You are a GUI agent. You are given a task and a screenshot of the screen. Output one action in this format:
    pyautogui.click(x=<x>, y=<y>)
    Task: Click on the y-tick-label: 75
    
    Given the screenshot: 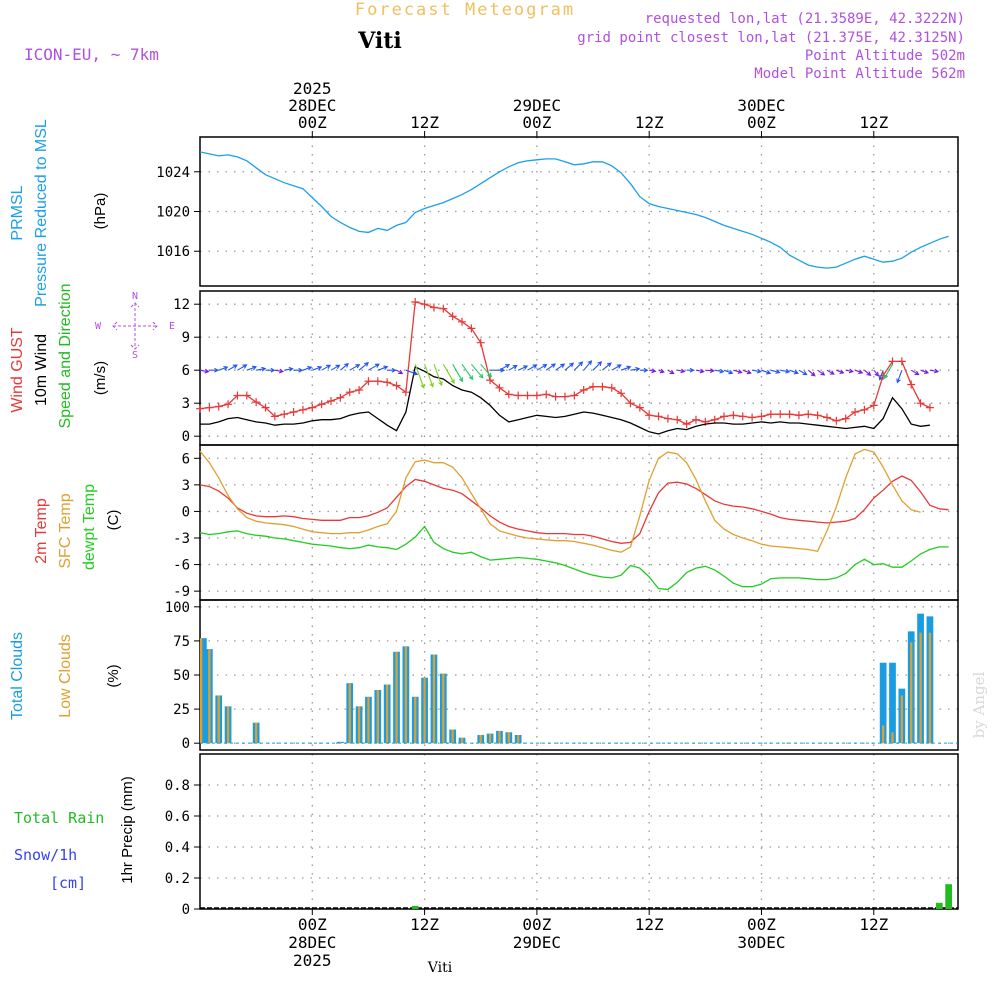 What is the action you would take?
    pyautogui.click(x=181, y=642)
    